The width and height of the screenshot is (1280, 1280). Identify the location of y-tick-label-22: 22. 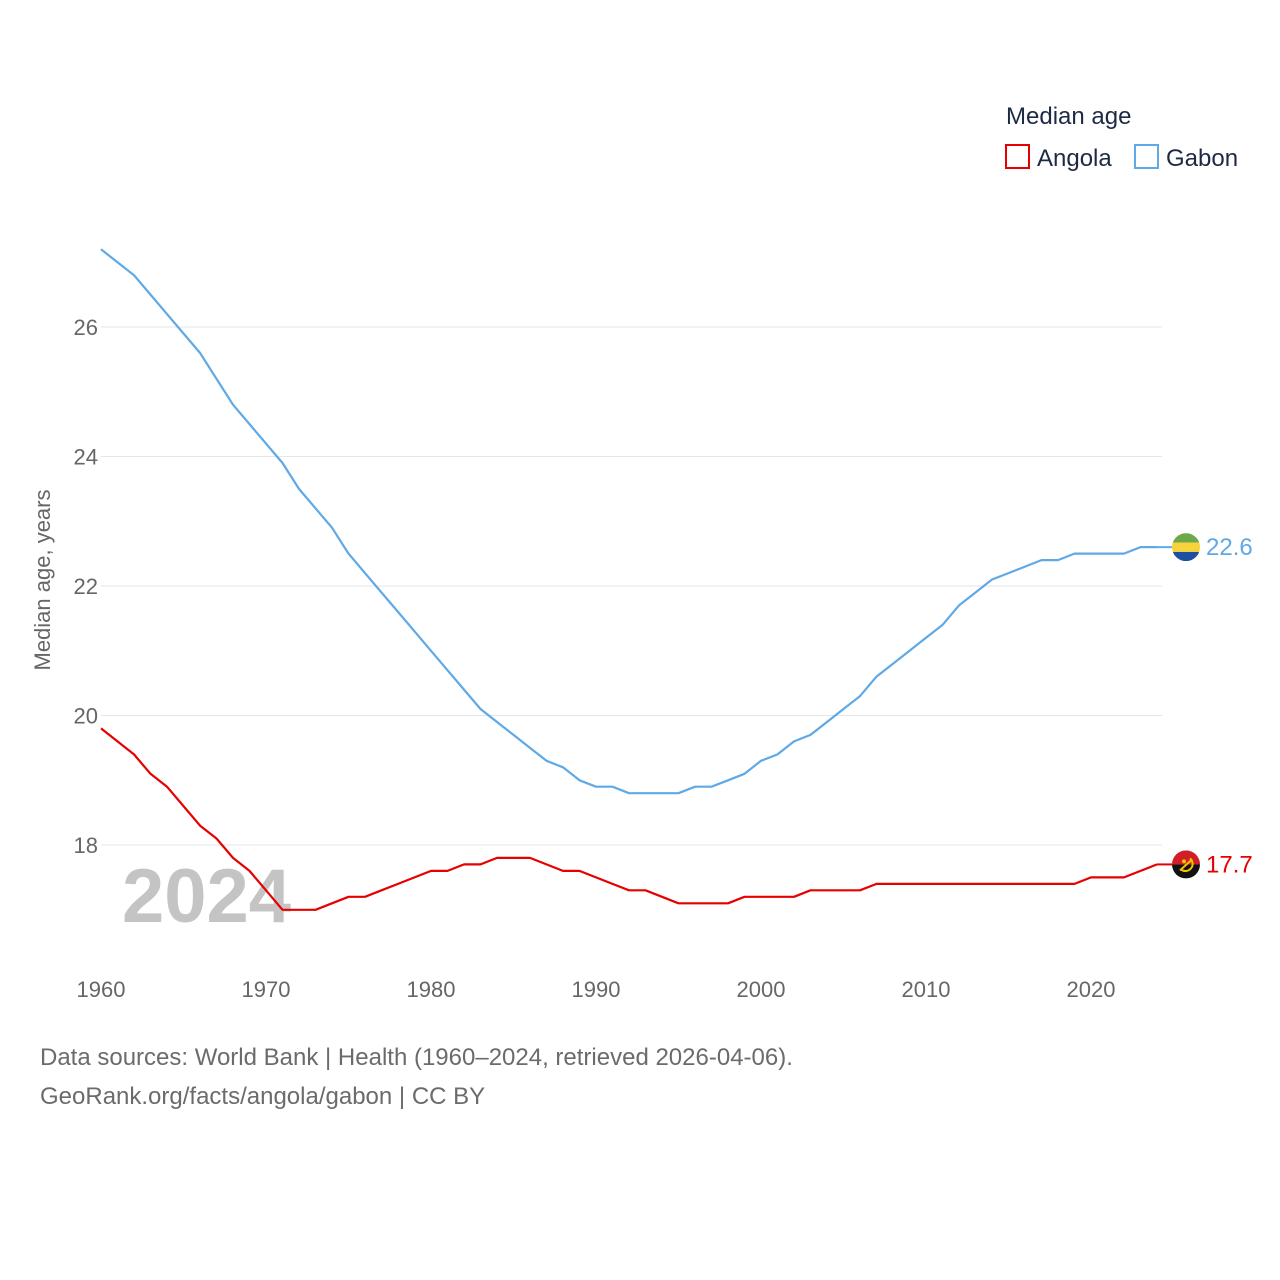
(86, 586).